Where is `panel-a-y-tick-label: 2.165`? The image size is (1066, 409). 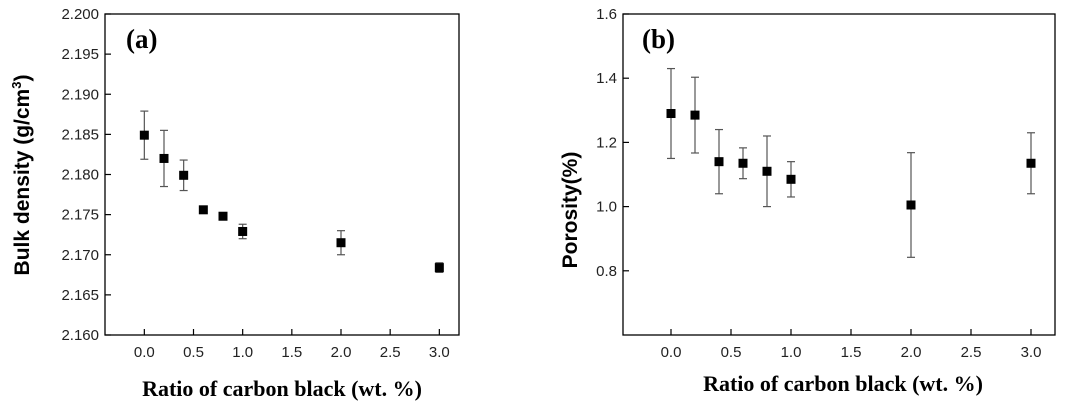
panel-a-y-tick-label: 2.165 is located at coordinates (80, 295).